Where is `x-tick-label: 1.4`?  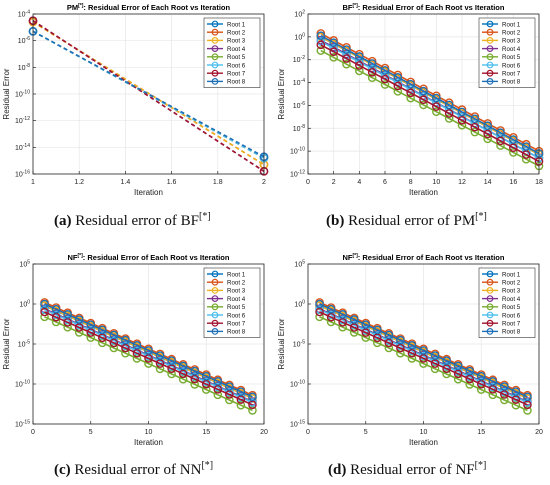
x-tick-label: 1.4 is located at coordinates (126, 182).